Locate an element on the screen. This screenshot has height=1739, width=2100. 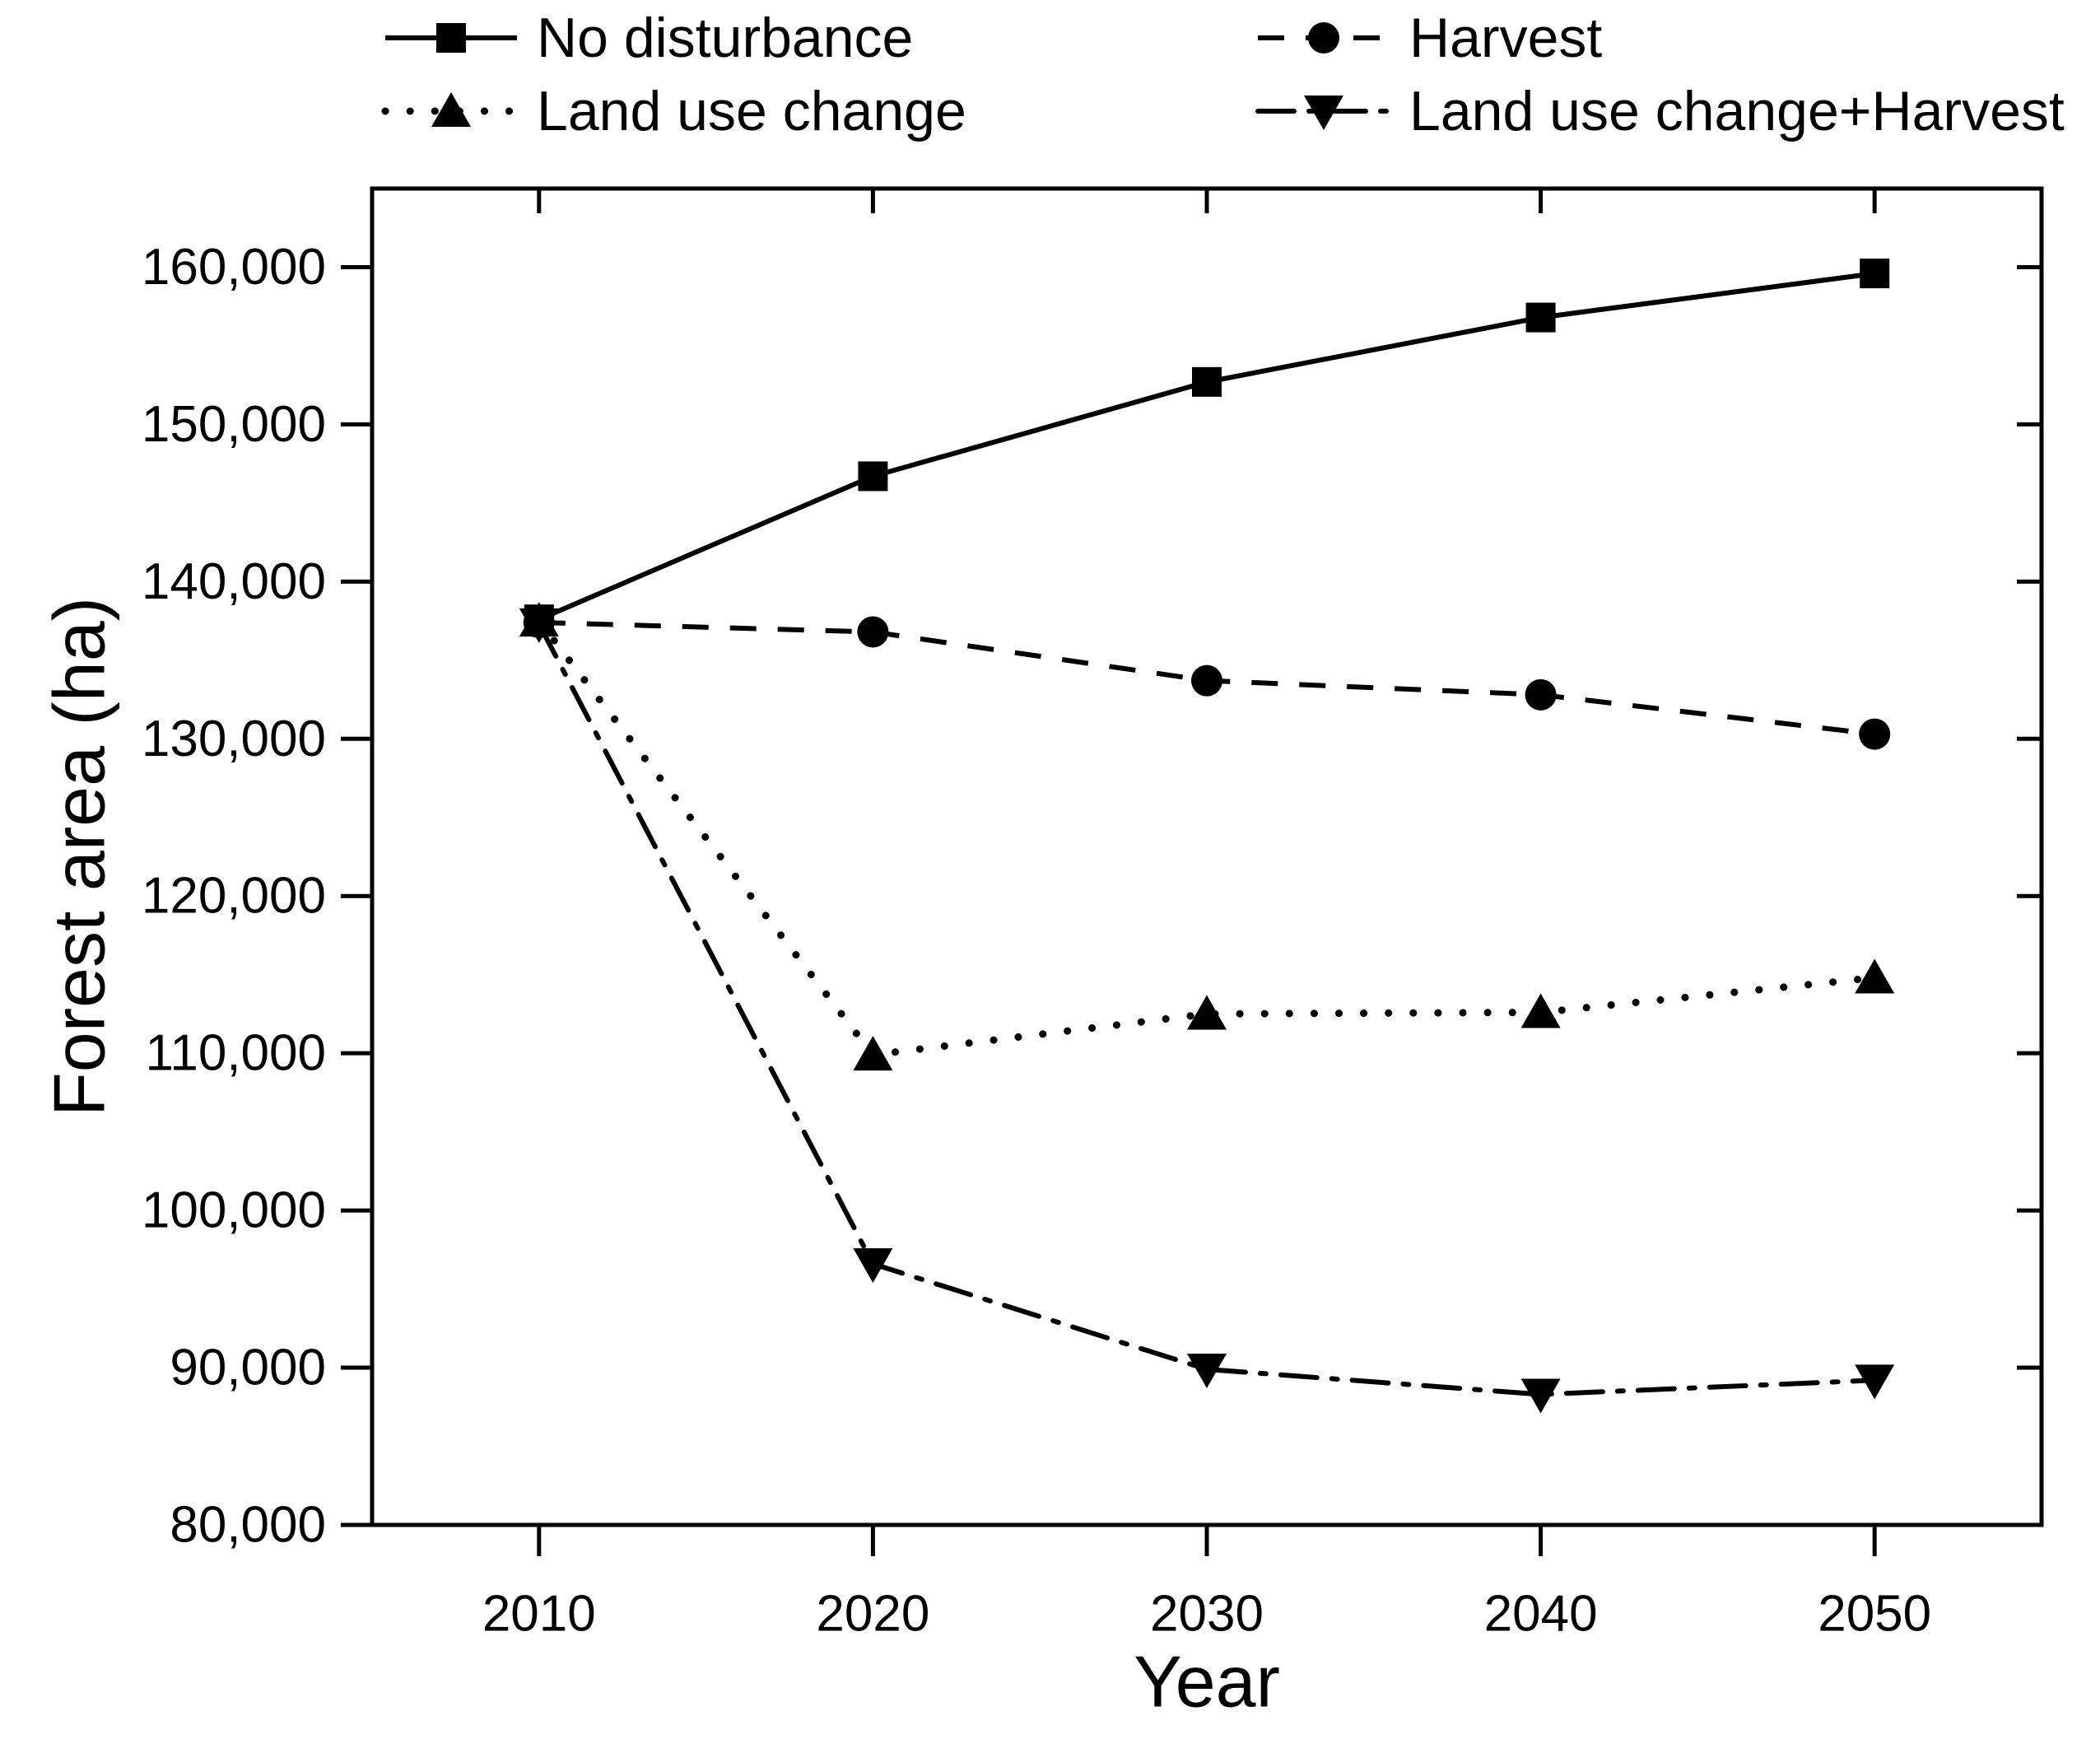
y-tick-label: 110,000 is located at coordinates (235, 1053).